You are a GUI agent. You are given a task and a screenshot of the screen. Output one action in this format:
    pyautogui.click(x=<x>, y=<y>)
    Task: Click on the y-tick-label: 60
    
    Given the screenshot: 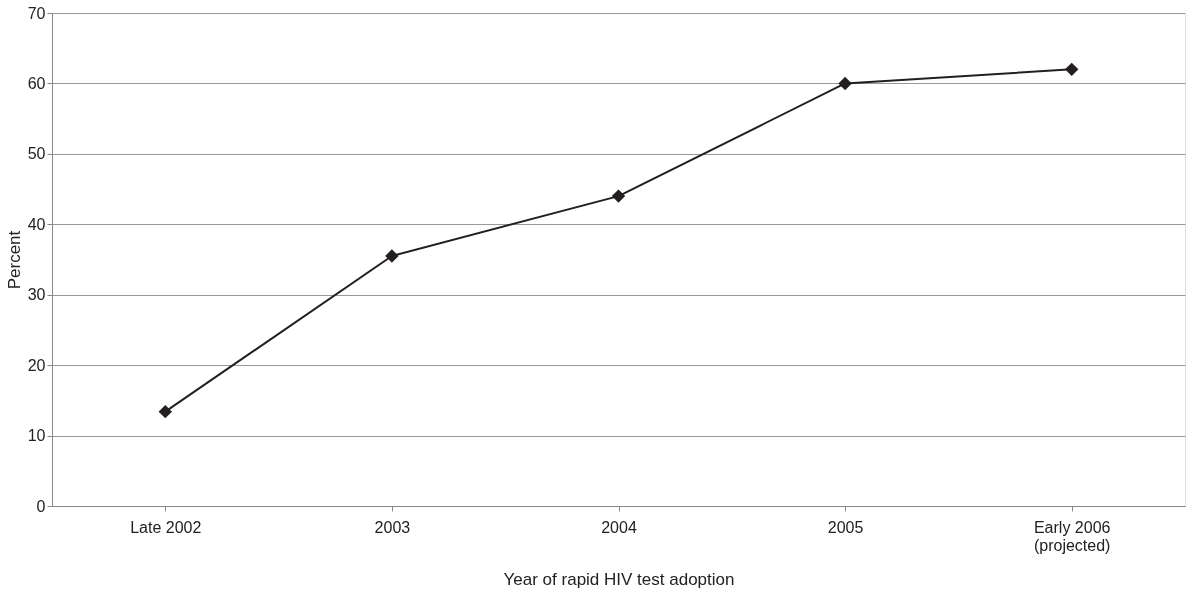 What is the action you would take?
    pyautogui.click(x=36, y=83)
    